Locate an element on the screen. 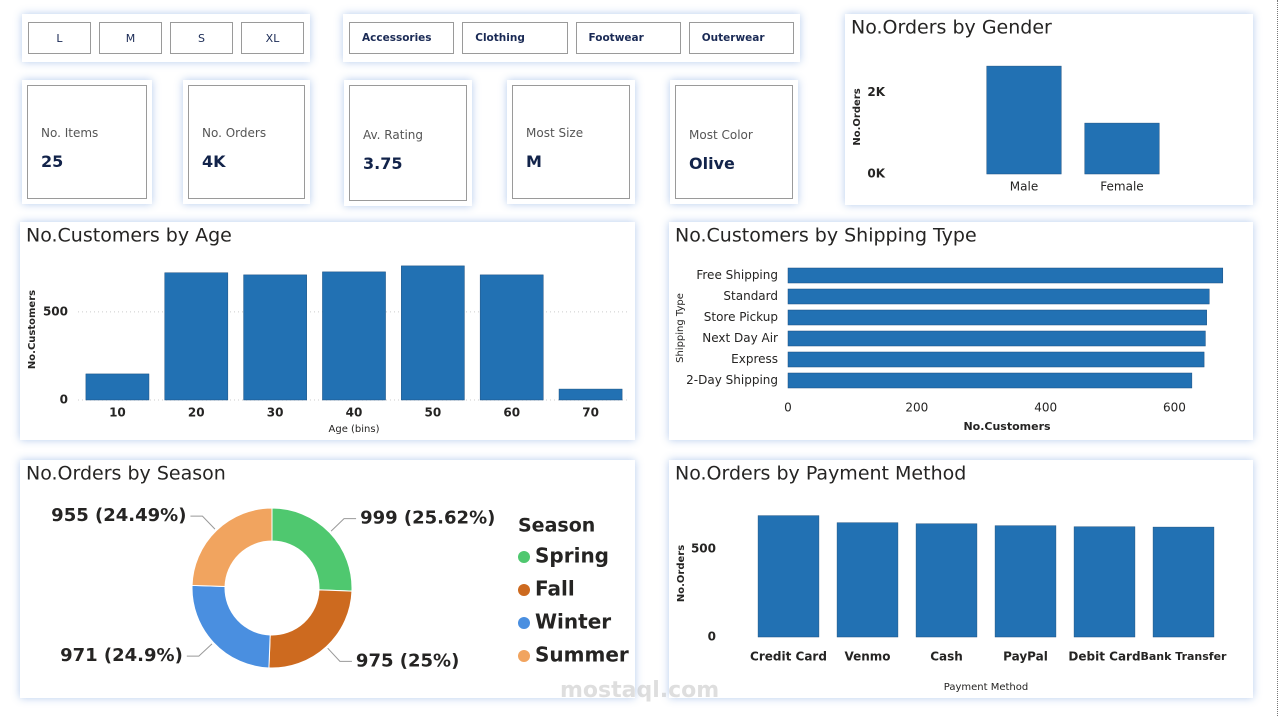 This screenshot has height=716, width=1281. legend-label: Spring is located at coordinates (572, 556).